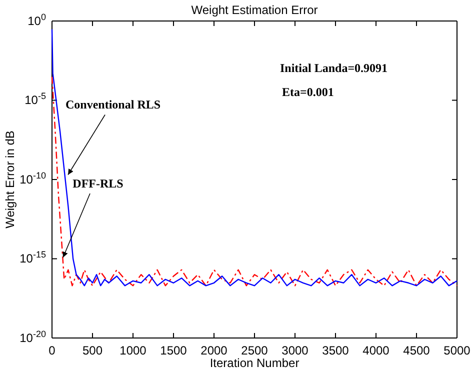 The image size is (474, 373). What do you see at coordinates (10, 179) in the screenshot?
I see `y-axis-title: Weight Error in dB` at bounding box center [10, 179].